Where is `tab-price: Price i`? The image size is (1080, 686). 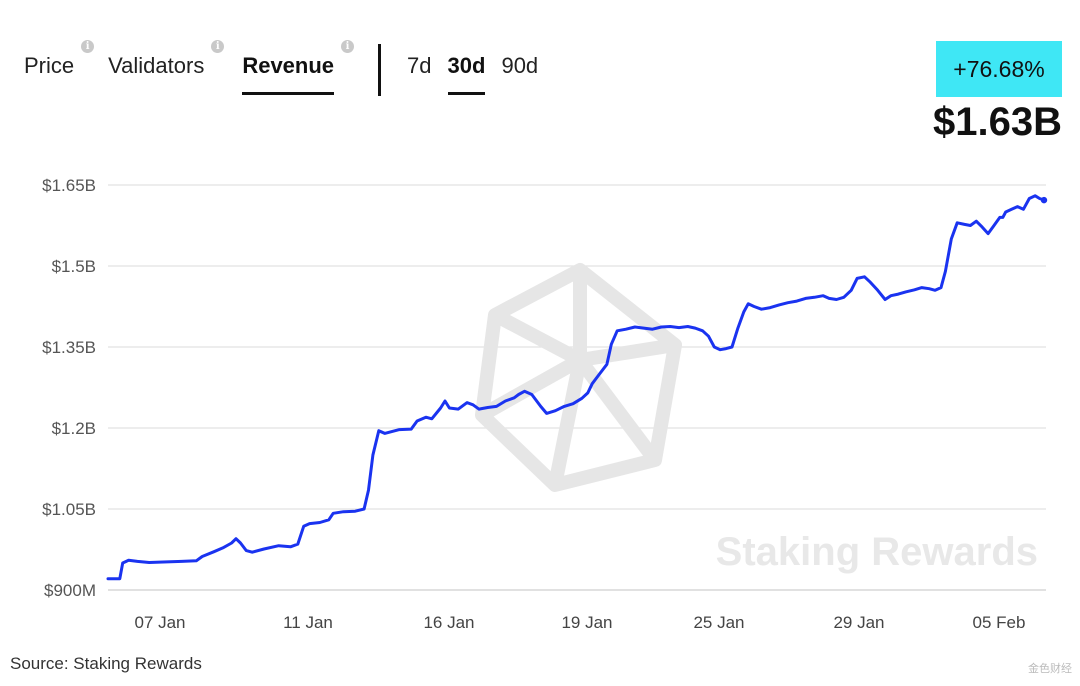
tab-price: Price i is located at coordinates (59, 60).